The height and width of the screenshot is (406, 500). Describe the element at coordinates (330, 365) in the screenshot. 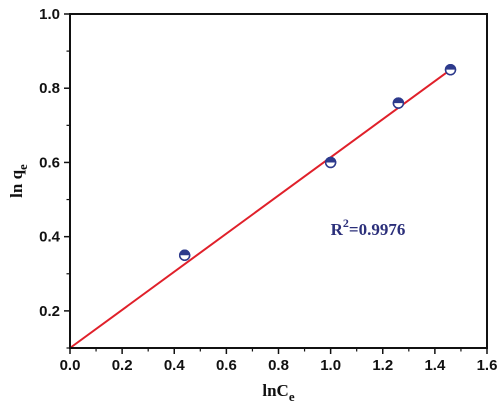

I see `x-tick-label: 1.0` at that location.